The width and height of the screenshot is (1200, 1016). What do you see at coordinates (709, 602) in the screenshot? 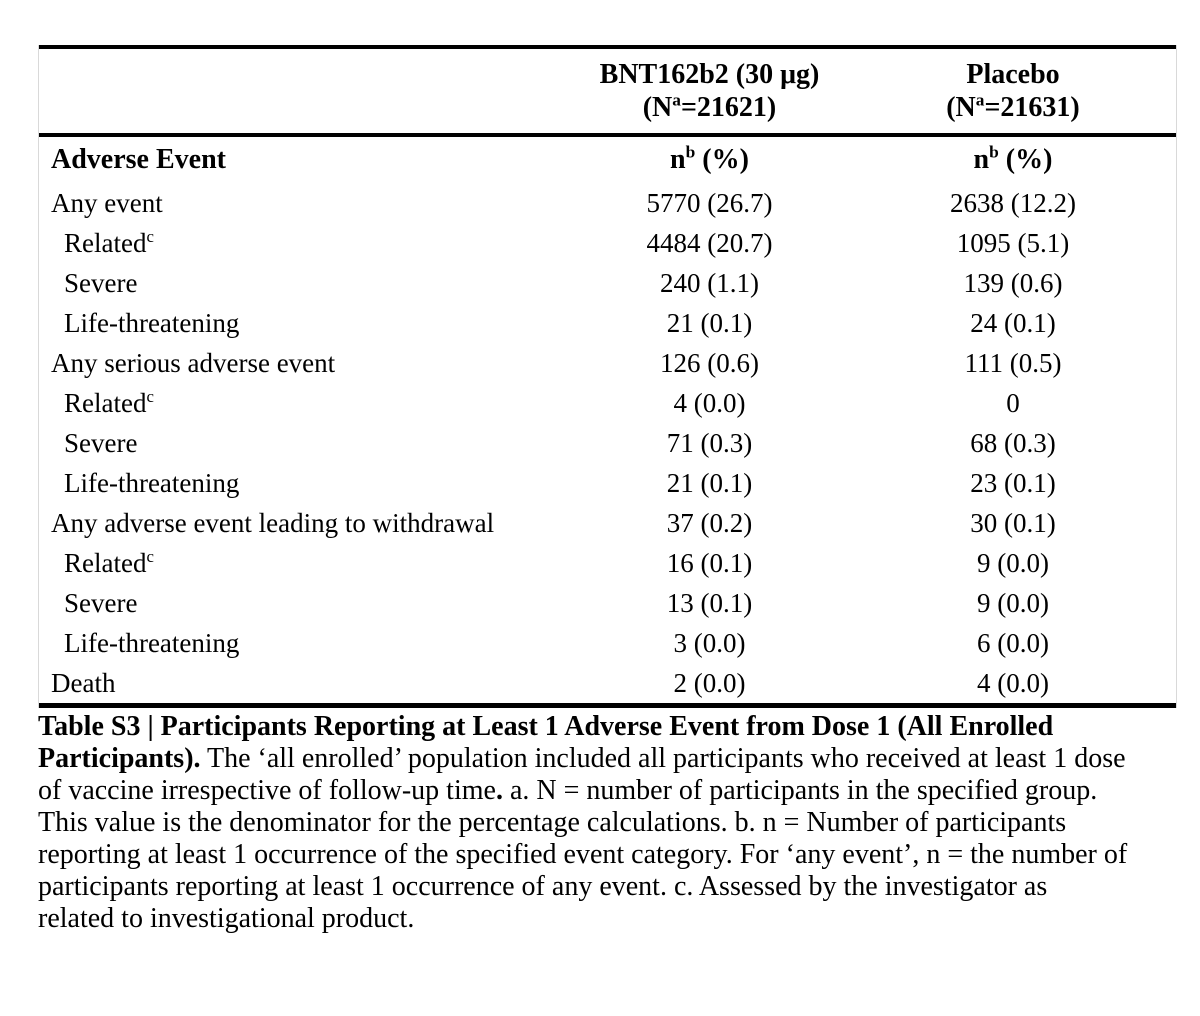
I see `bnt-value-cell: 13 (0.1)` at bounding box center [709, 602].